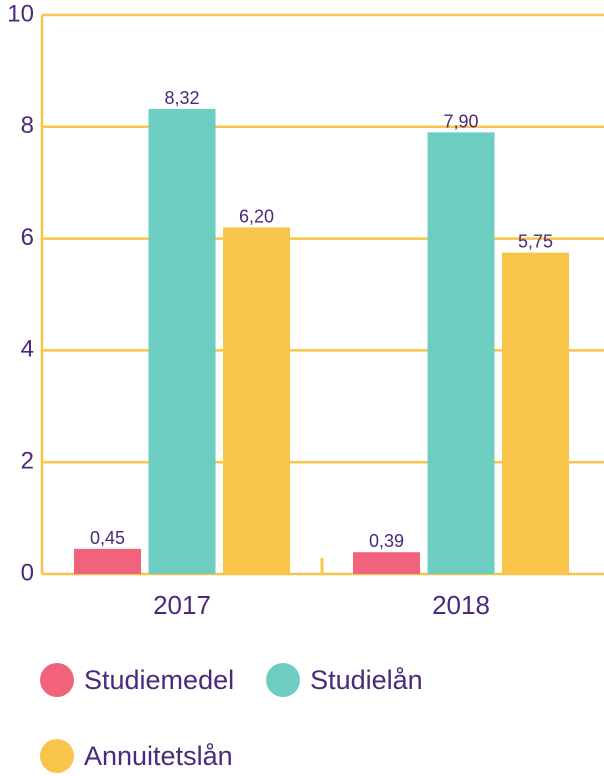 The width and height of the screenshot is (604, 776). Describe the element at coordinates (181, 98) in the screenshot. I see `data-label: 8,32` at that location.